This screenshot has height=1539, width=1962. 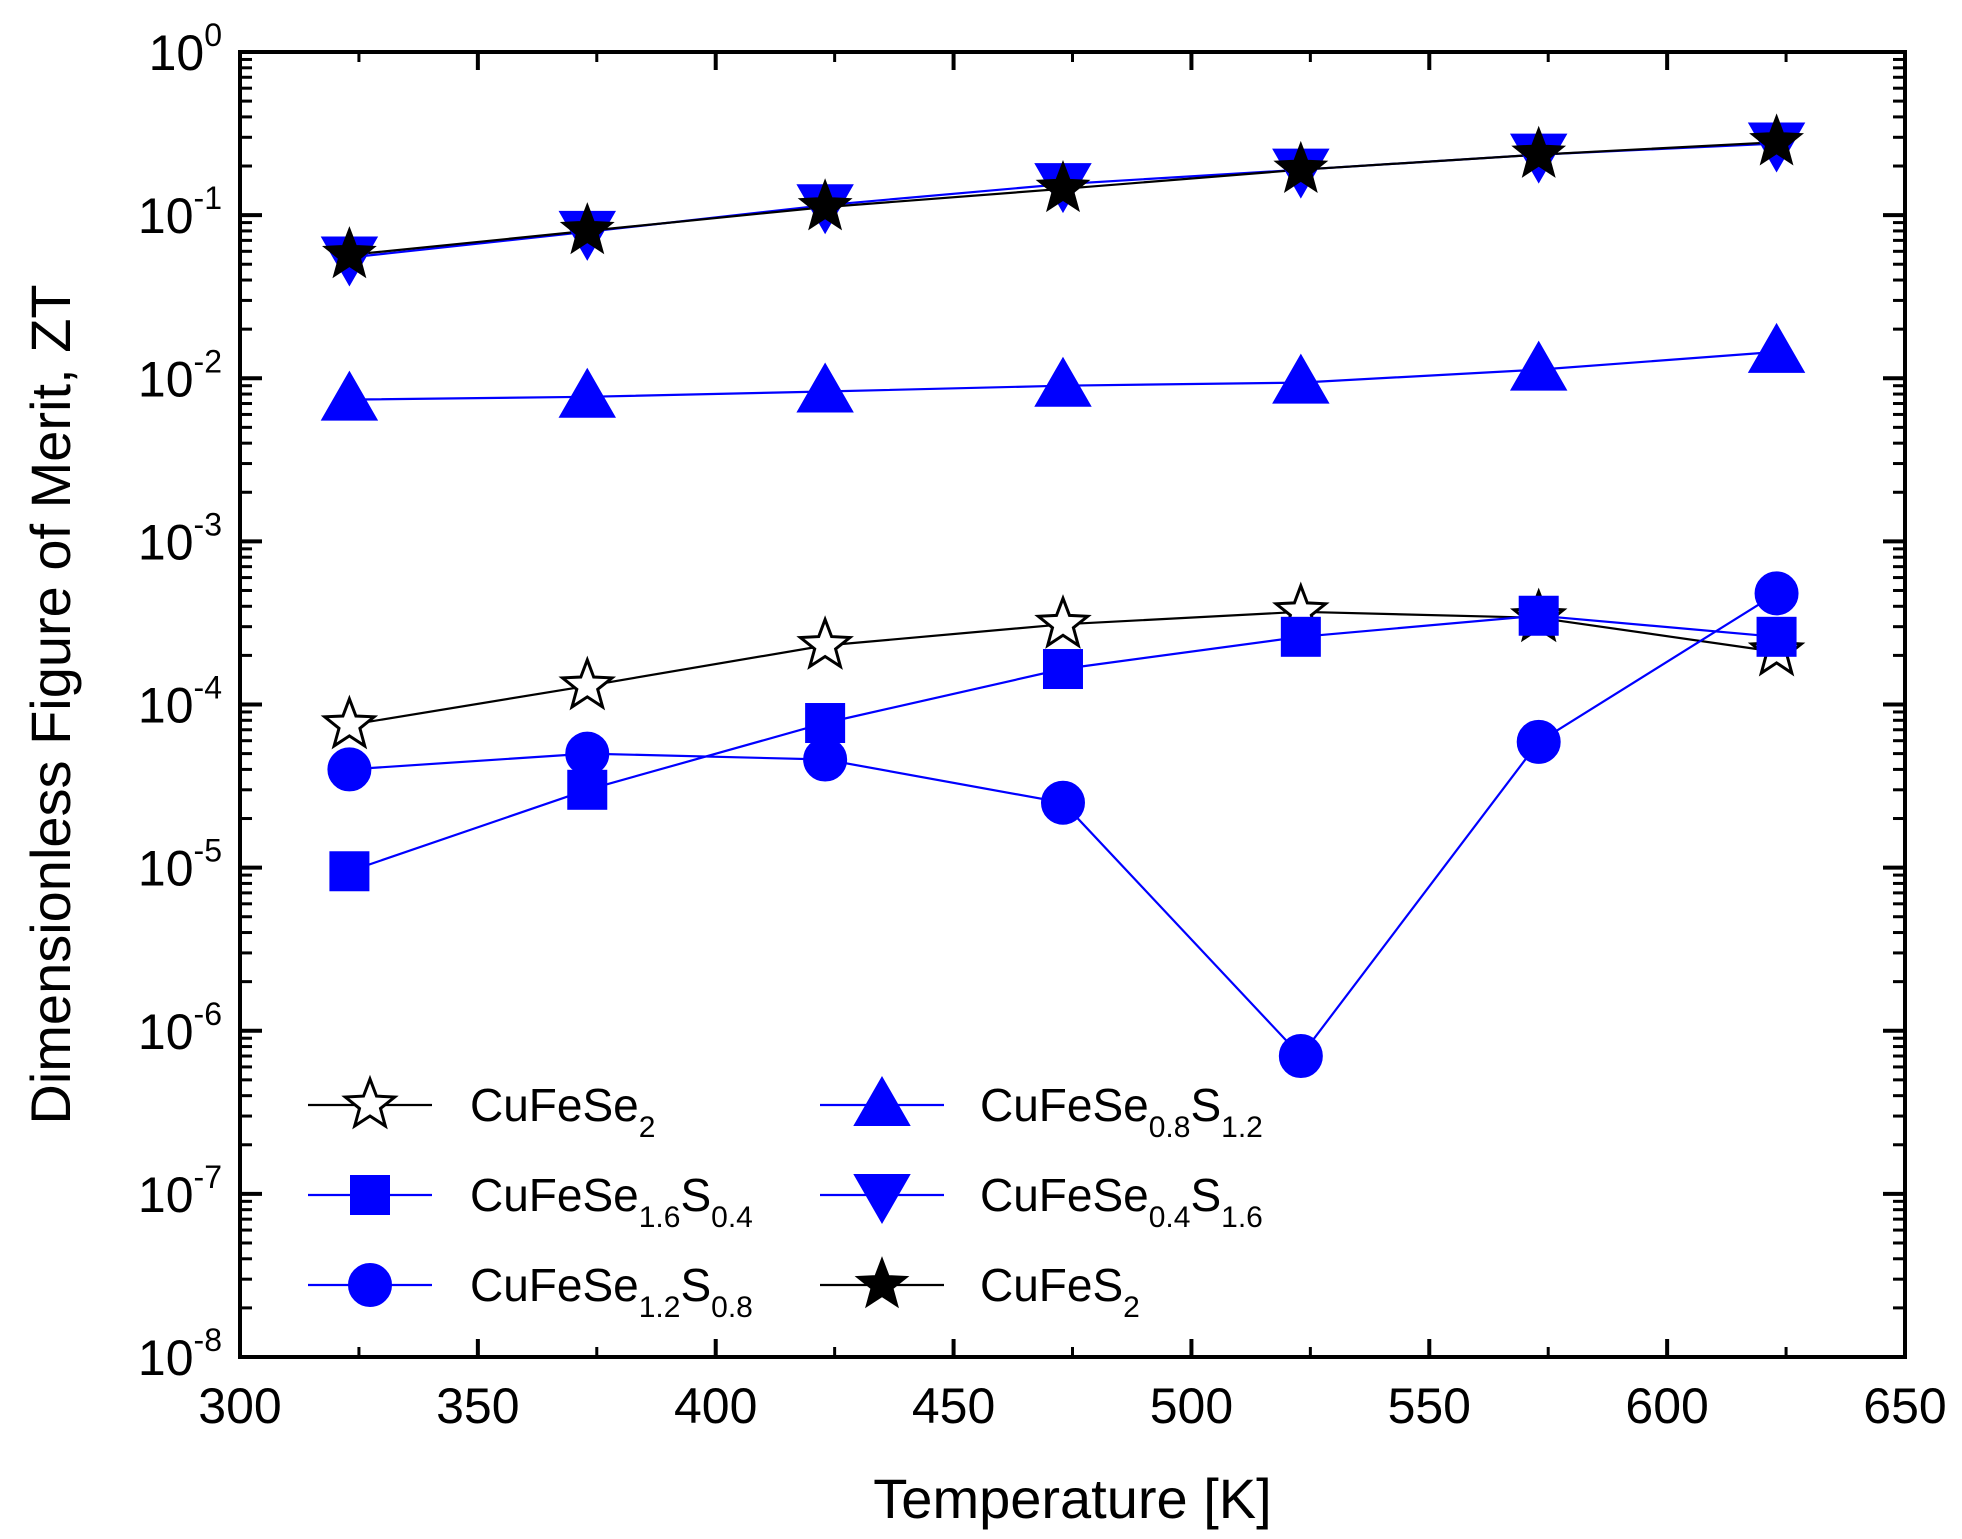 What do you see at coordinates (180, 865) in the screenshot?
I see `y-tick-label: 10⁻⁵` at bounding box center [180, 865].